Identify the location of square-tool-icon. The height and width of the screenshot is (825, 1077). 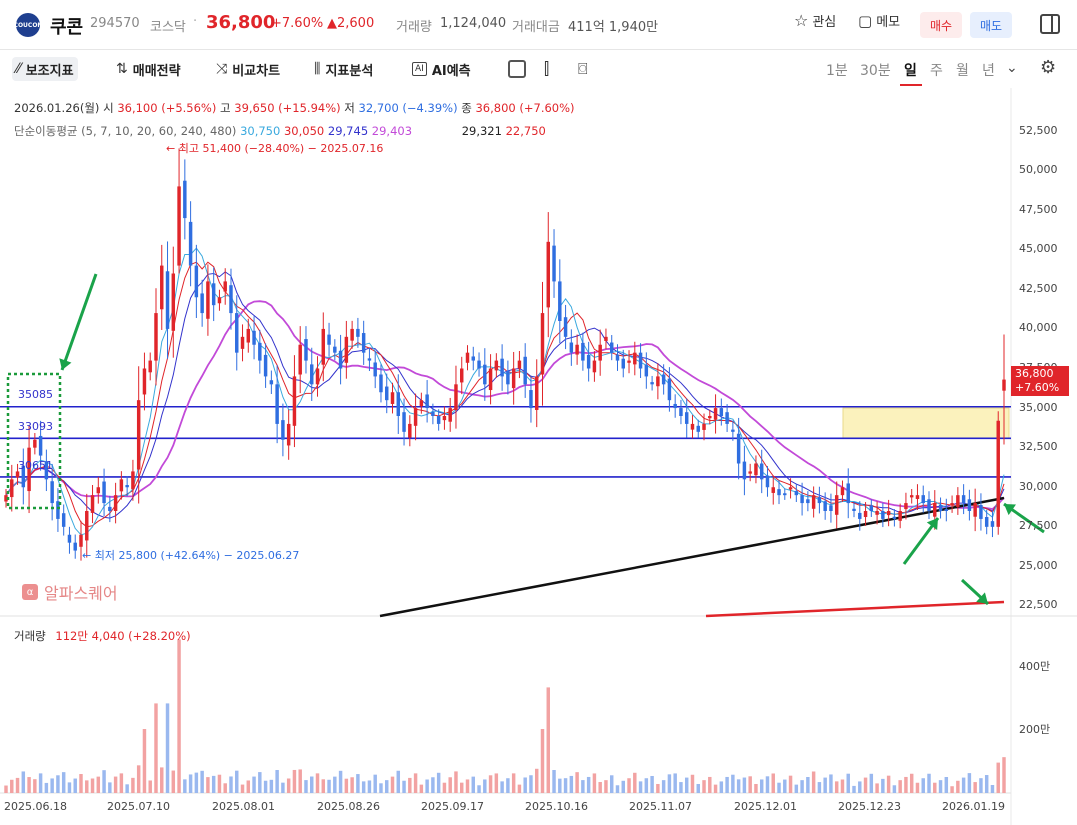
(517, 69).